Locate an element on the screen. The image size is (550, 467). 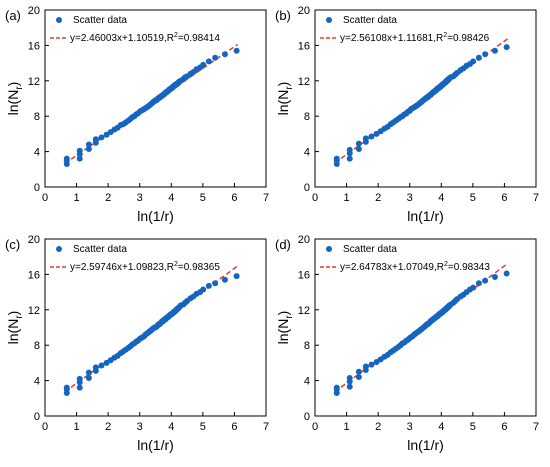
legend-label-fit: y=2.46003x+1.10519,R2=0.98414 is located at coordinates (145, 38).